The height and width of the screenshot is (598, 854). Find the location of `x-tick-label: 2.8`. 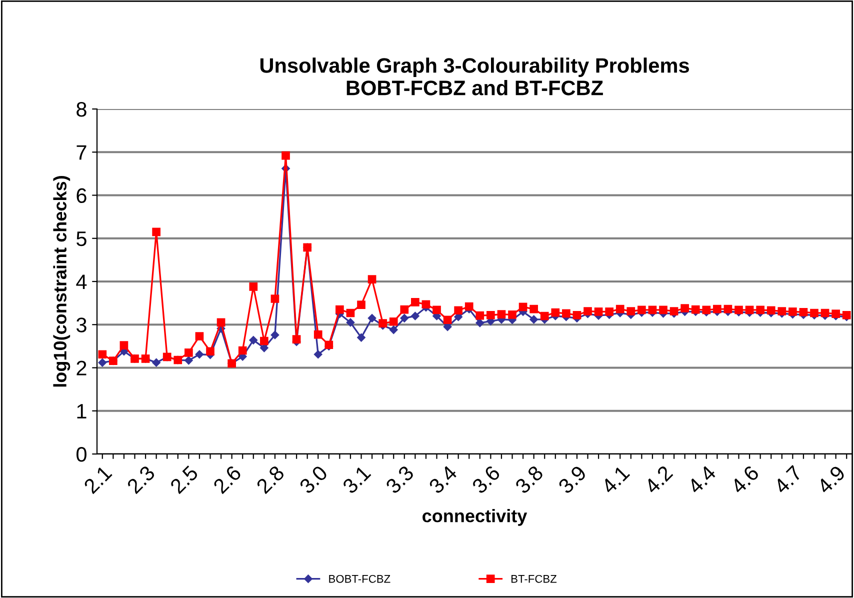

x-tick-label: 2.8 is located at coordinates (271, 479).